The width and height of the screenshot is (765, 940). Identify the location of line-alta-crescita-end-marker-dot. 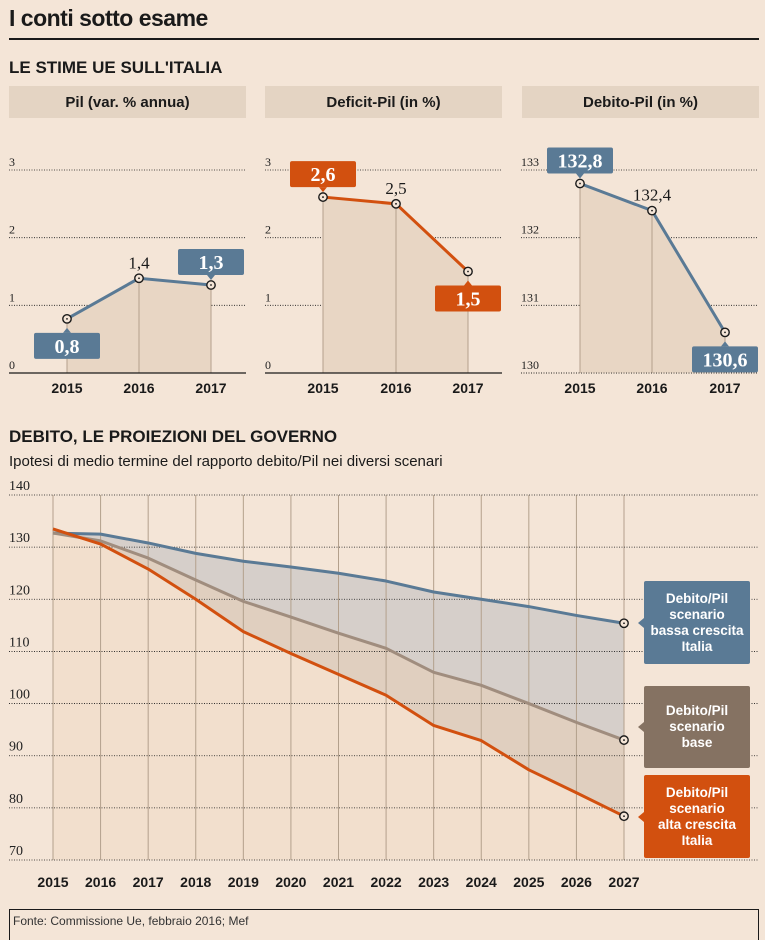
(624, 816).